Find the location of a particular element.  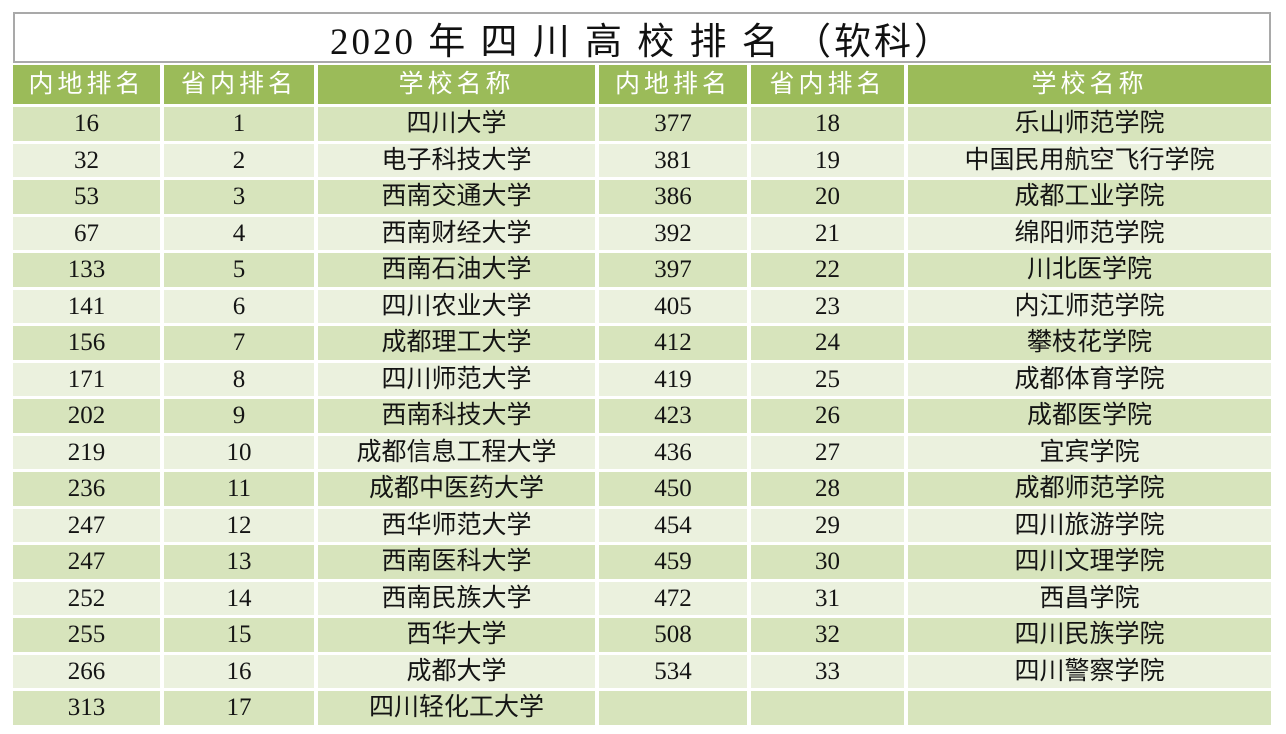

table-cell: 423 is located at coordinates (673, 416).